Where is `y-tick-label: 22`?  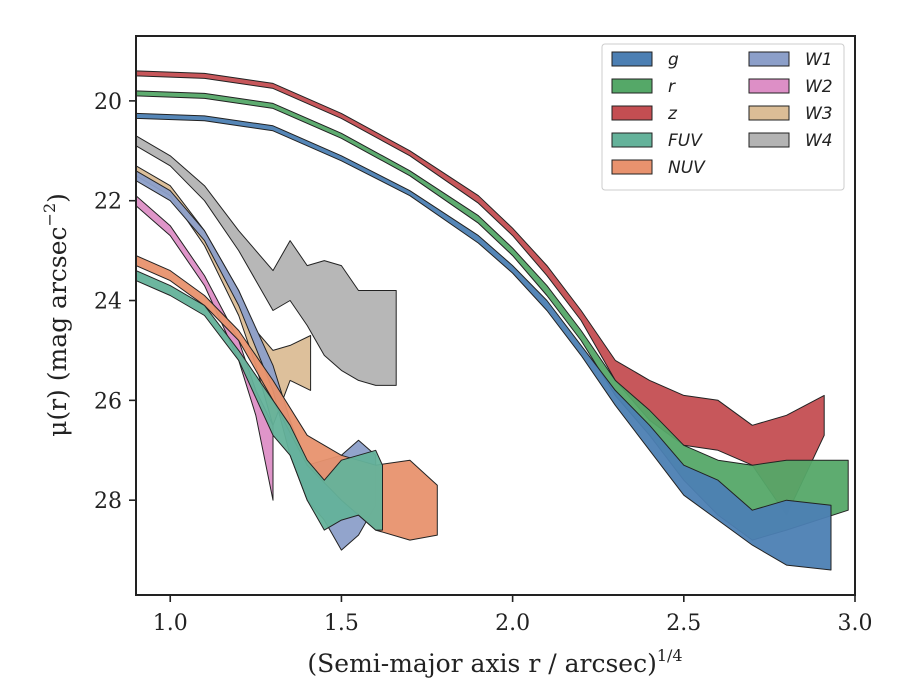 y-tick-label: 22 is located at coordinates (108, 202).